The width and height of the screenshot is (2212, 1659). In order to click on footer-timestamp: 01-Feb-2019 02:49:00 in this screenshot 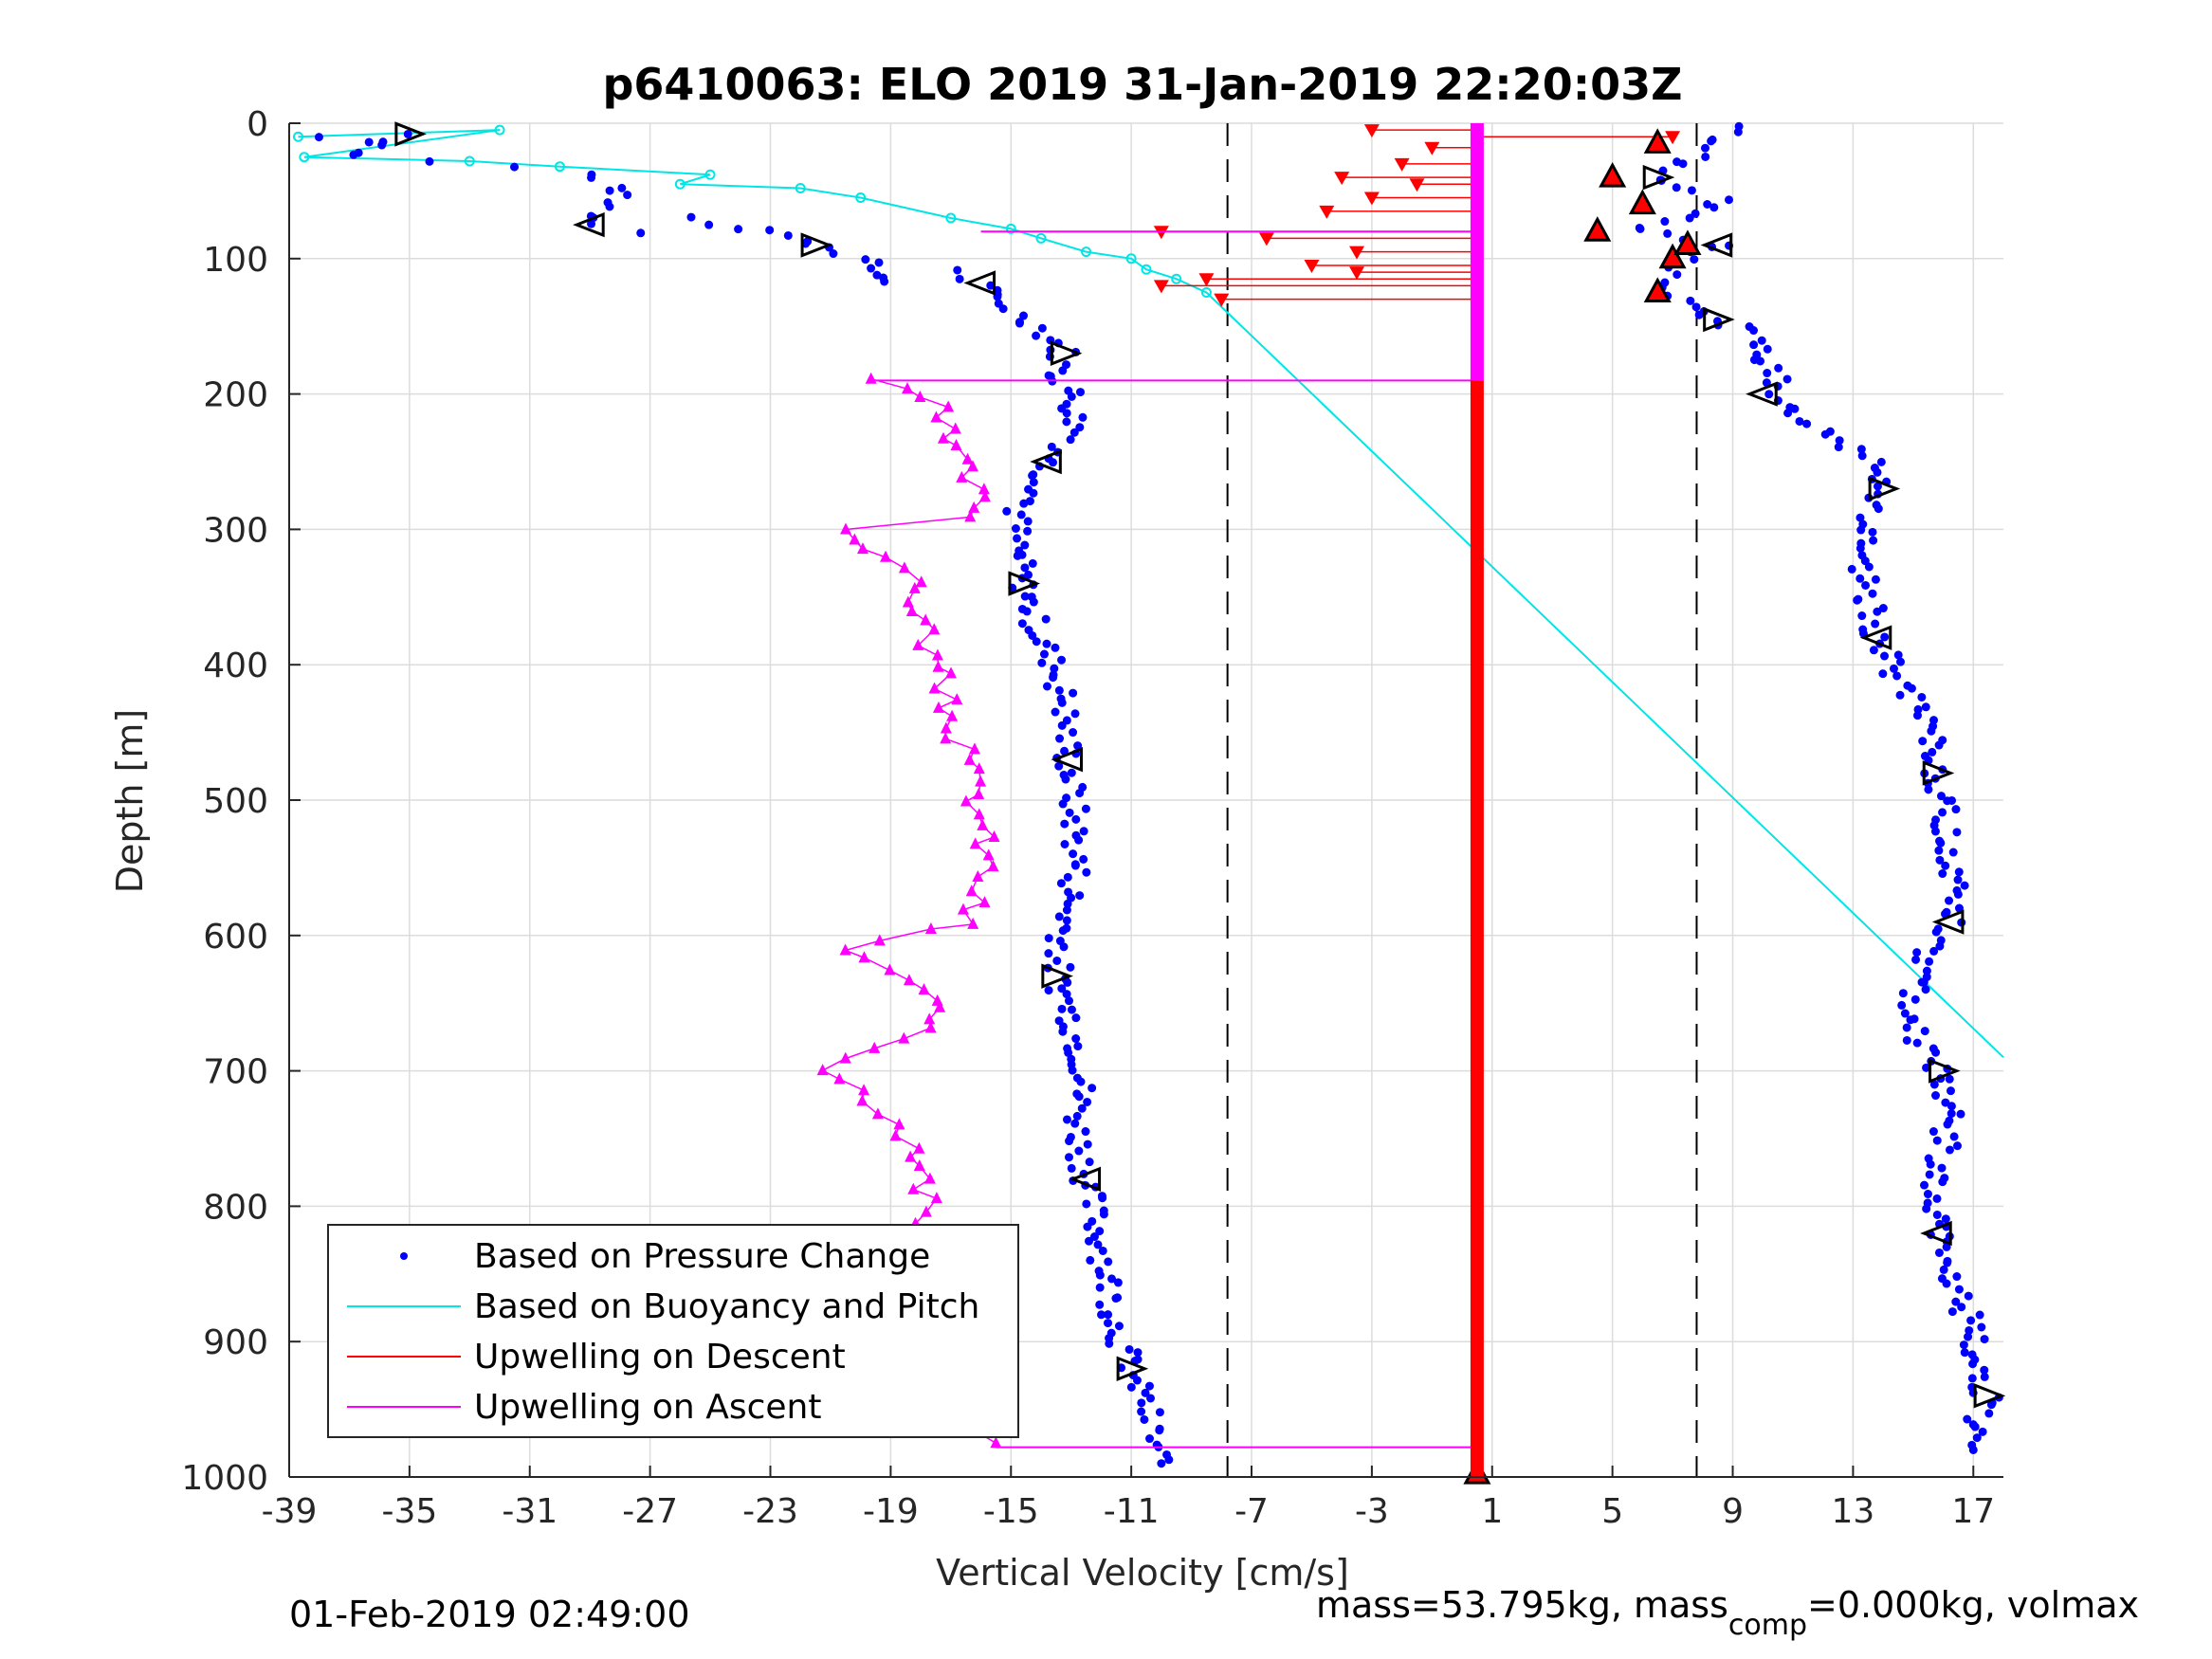, I will do `click(489, 1614)`.